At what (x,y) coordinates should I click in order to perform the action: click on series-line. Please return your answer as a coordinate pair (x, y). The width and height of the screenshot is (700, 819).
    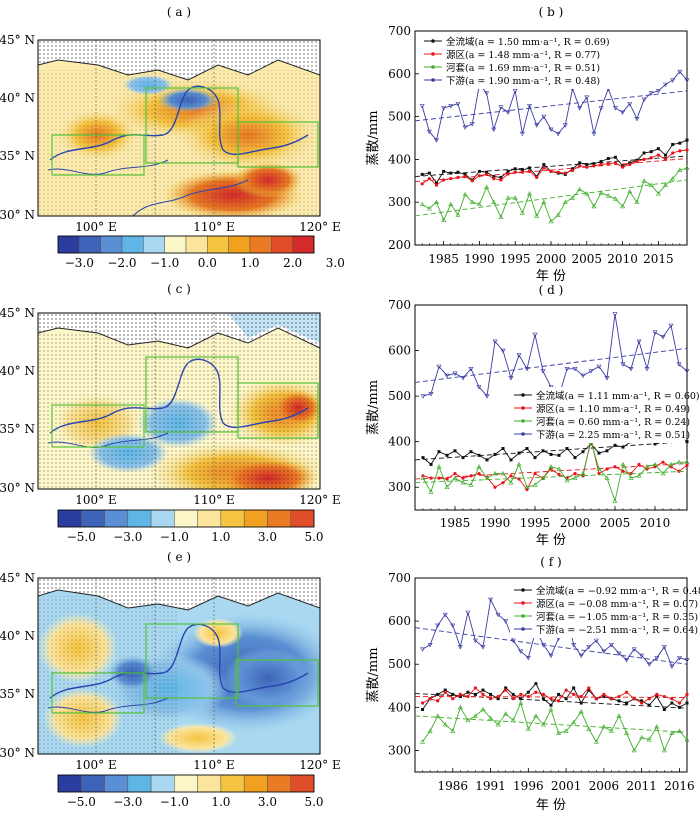
    Looking at the image, I should click on (555, 633).